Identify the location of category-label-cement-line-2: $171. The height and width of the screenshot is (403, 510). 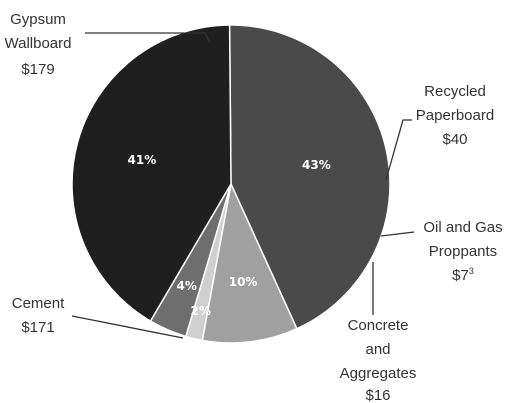
(37, 327).